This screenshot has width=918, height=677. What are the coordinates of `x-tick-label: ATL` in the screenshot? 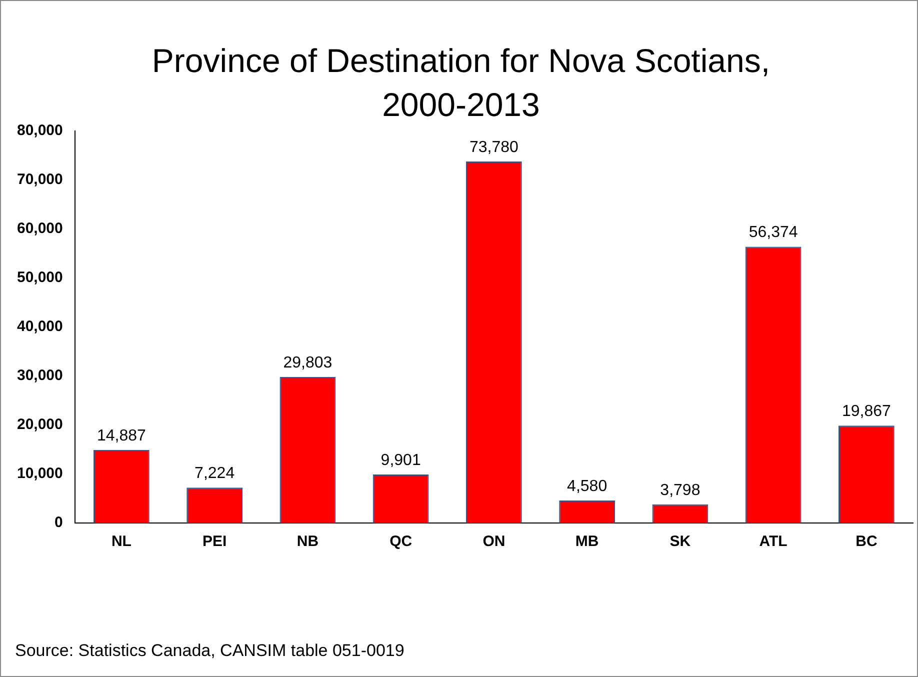 It's located at (773, 541).